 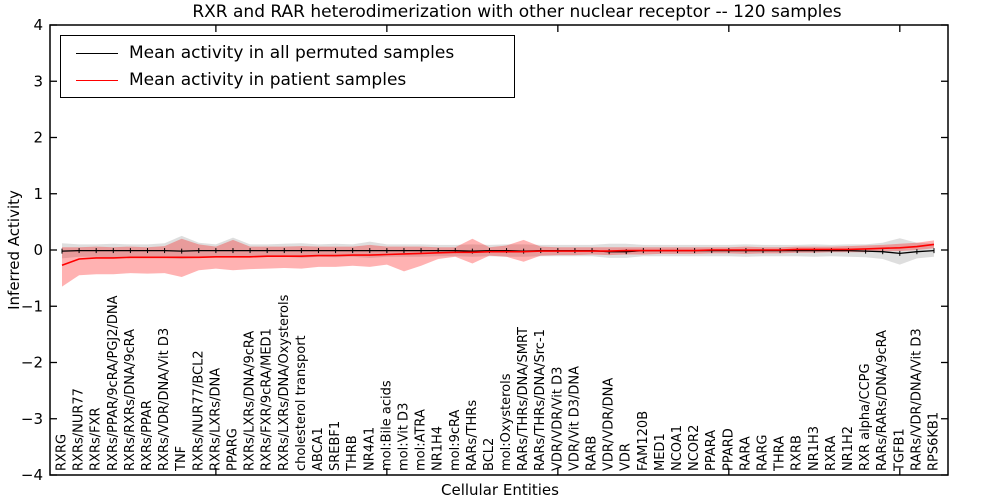 What do you see at coordinates (318, 449) in the screenshot?
I see `x-category-label: ABCA1` at bounding box center [318, 449].